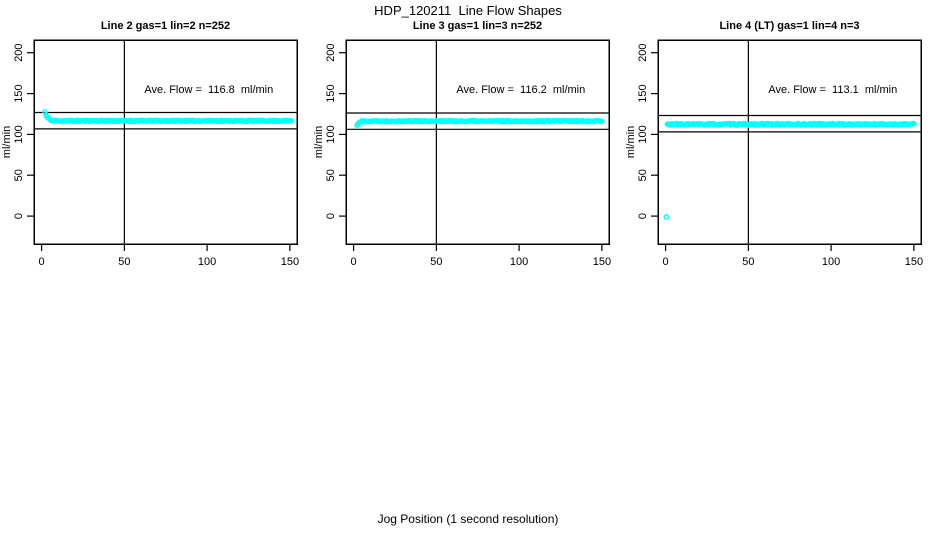 The image size is (936, 540). What do you see at coordinates (165, 26) in the screenshot?
I see `panel-title: Line 2 gas=1 lin=2 n=252` at bounding box center [165, 26].